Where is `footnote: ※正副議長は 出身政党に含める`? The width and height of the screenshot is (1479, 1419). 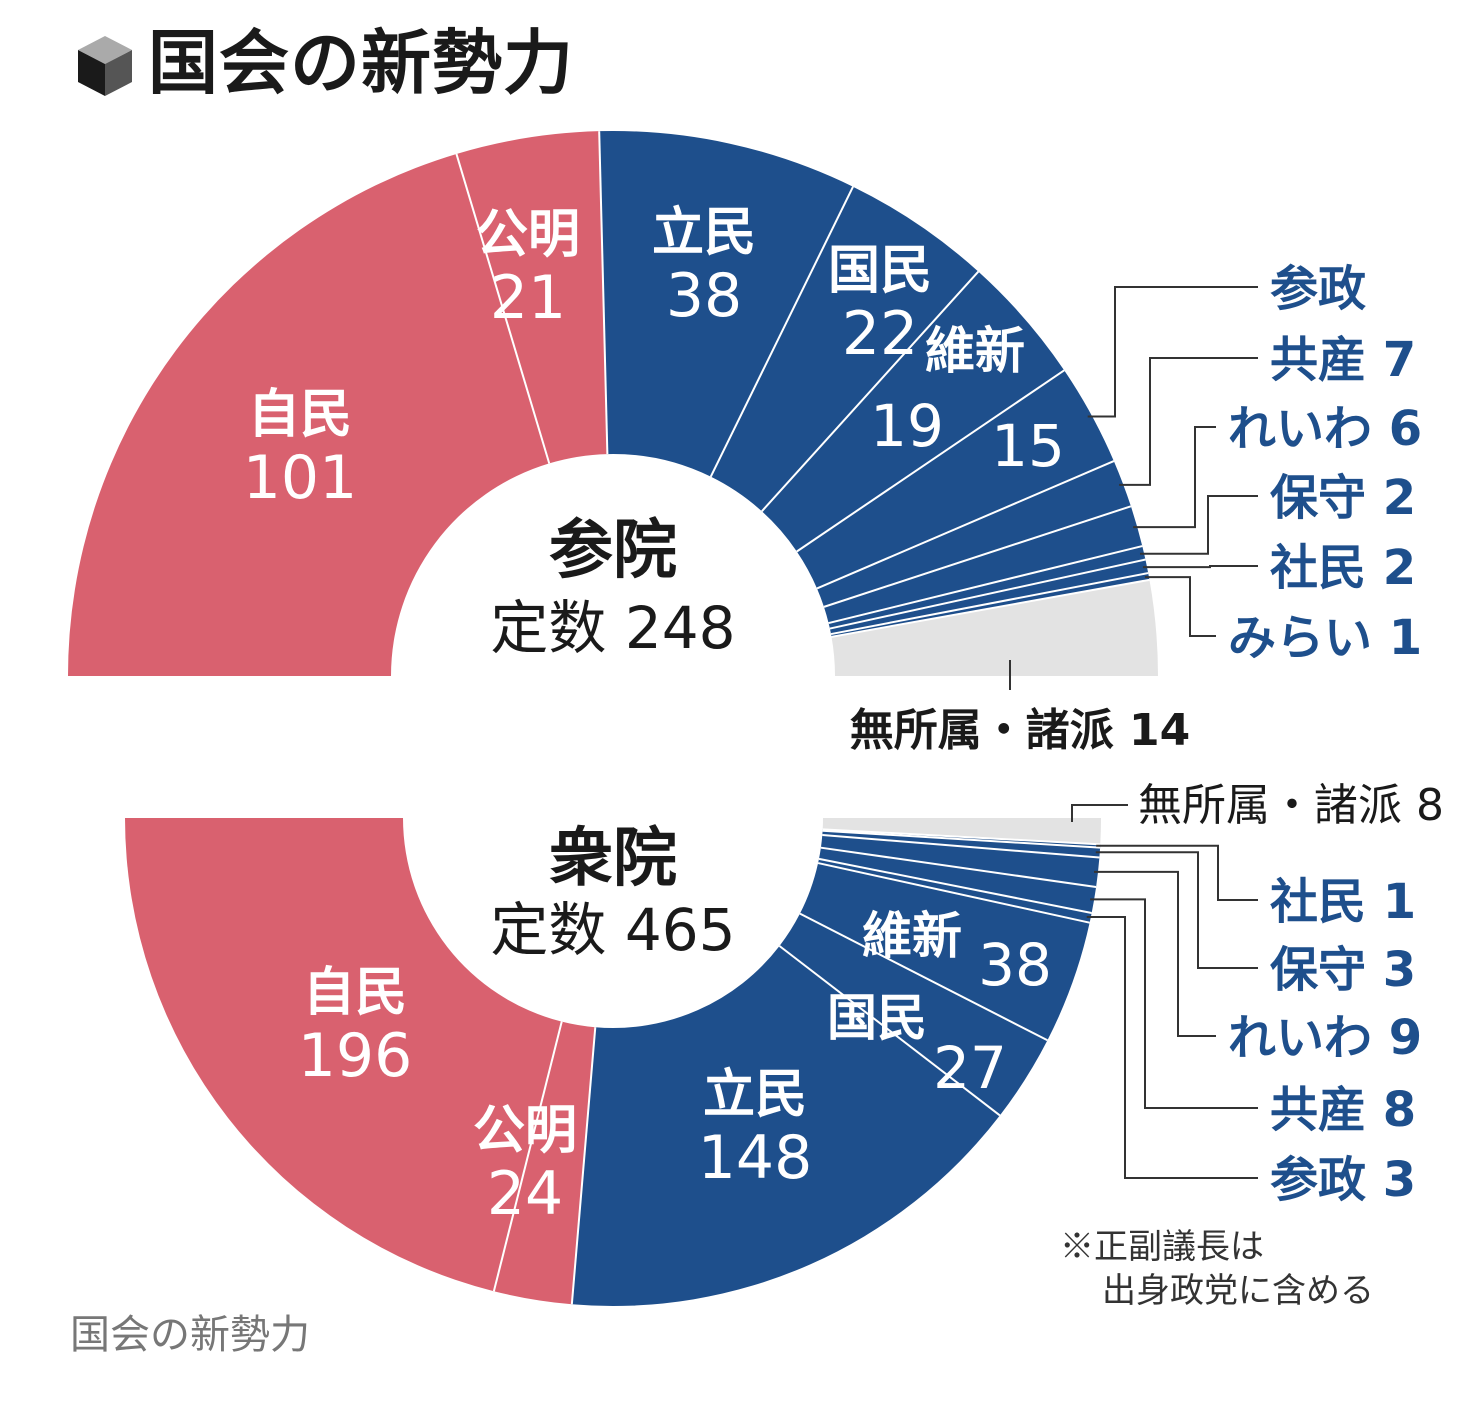 footnote: ※正副議長は 出身政党に含める is located at coordinates (1217, 1269).